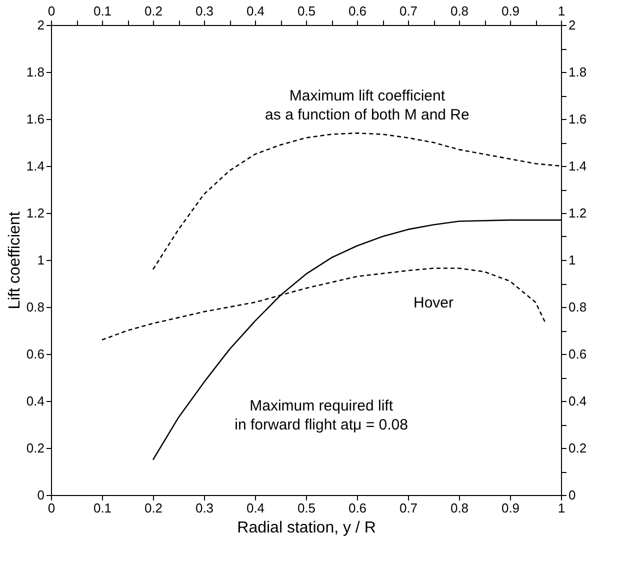 This screenshot has width=638, height=569. What do you see at coordinates (204, 11) in the screenshot?
I see `x2-tick-label: 0.3` at bounding box center [204, 11].